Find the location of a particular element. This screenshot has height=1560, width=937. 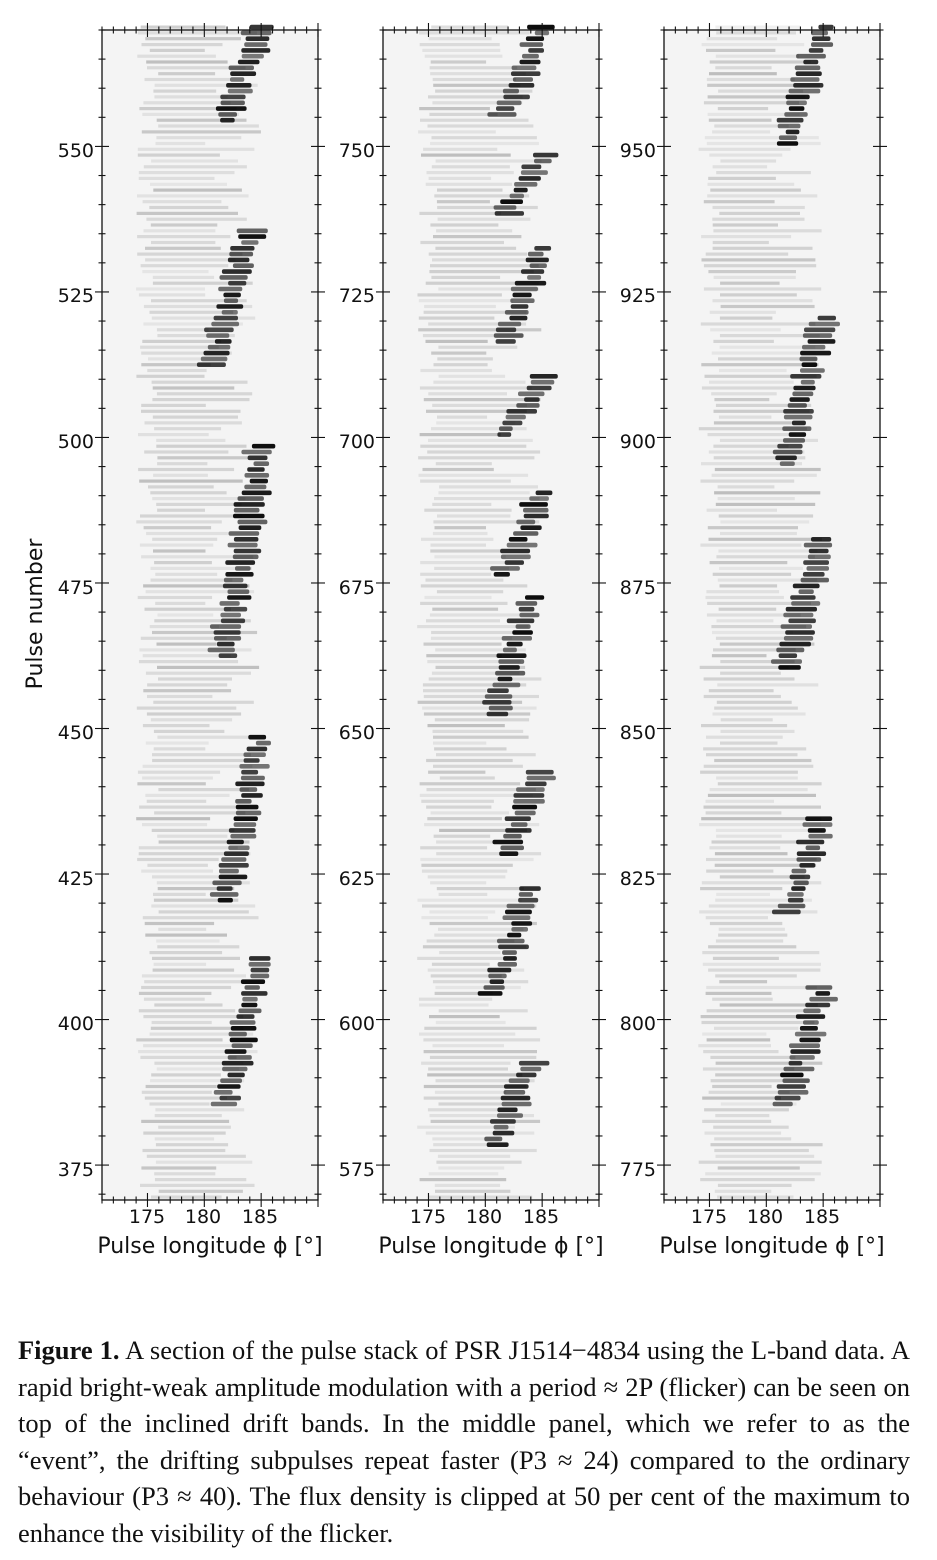

panel-3-xtick-175: 175 is located at coordinates (709, 1217).